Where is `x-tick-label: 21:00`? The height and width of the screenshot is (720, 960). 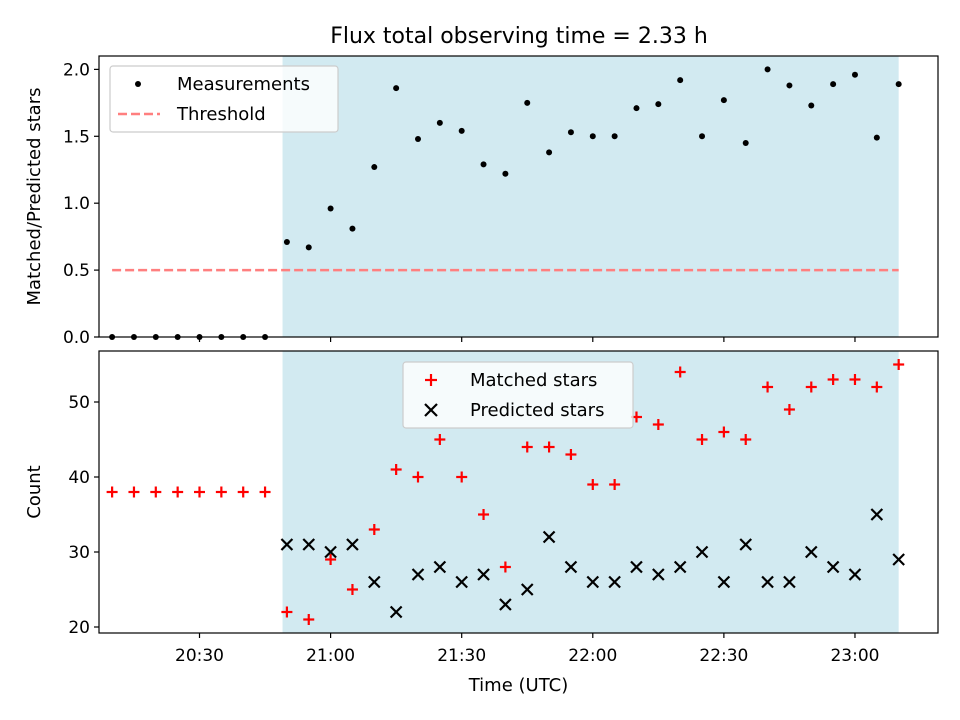 x-tick-label: 21:00 is located at coordinates (330, 656).